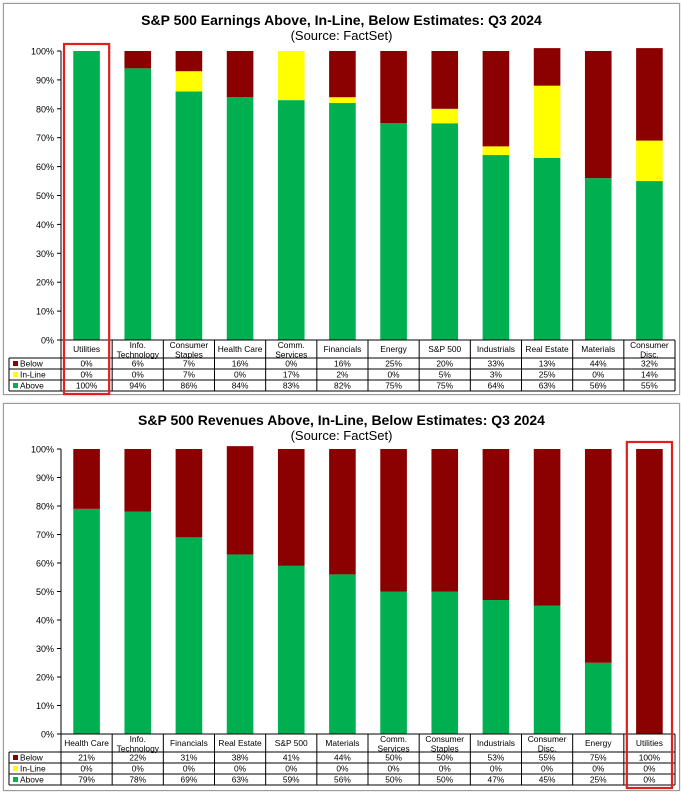 The height and width of the screenshot is (792, 681). What do you see at coordinates (341, 35) in the screenshot?
I see `chart-subtitle: (Source: FactSet)` at bounding box center [341, 35].